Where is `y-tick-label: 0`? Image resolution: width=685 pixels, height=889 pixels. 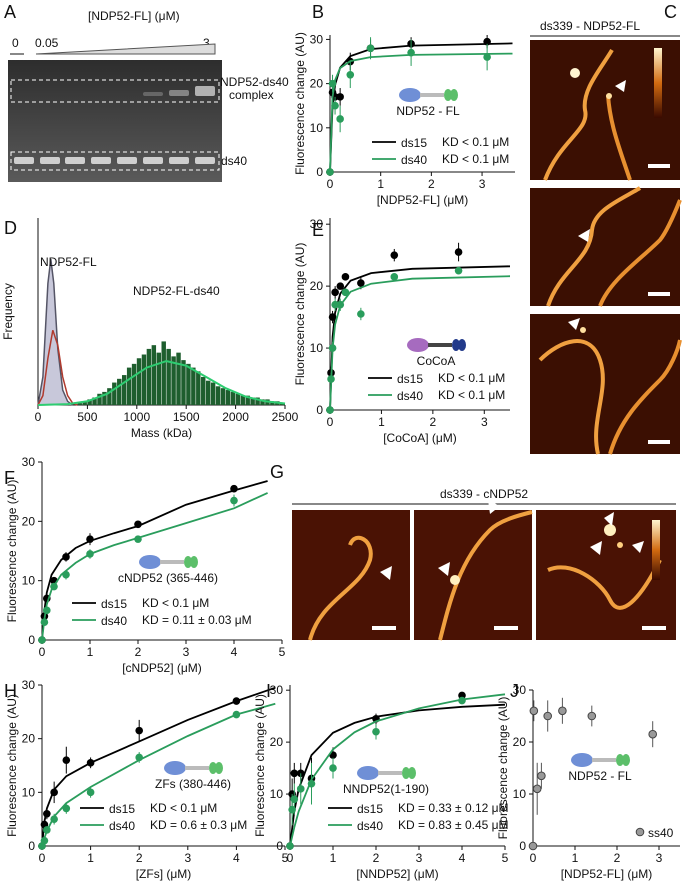
y-tick-label: 0 is located at coordinates (319, 172).